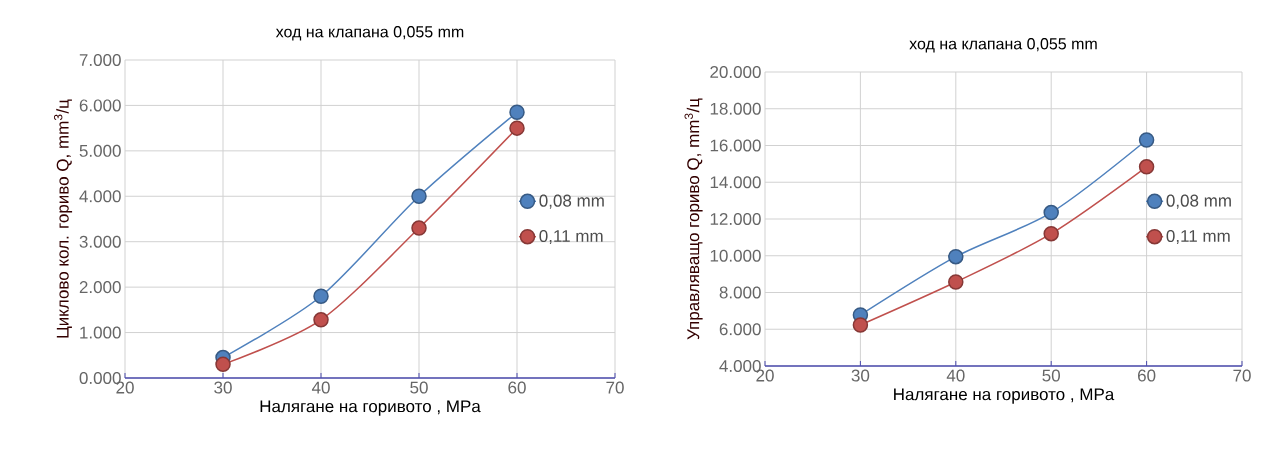  I want to click on y-tick-label: 16.000, so click(735, 145).